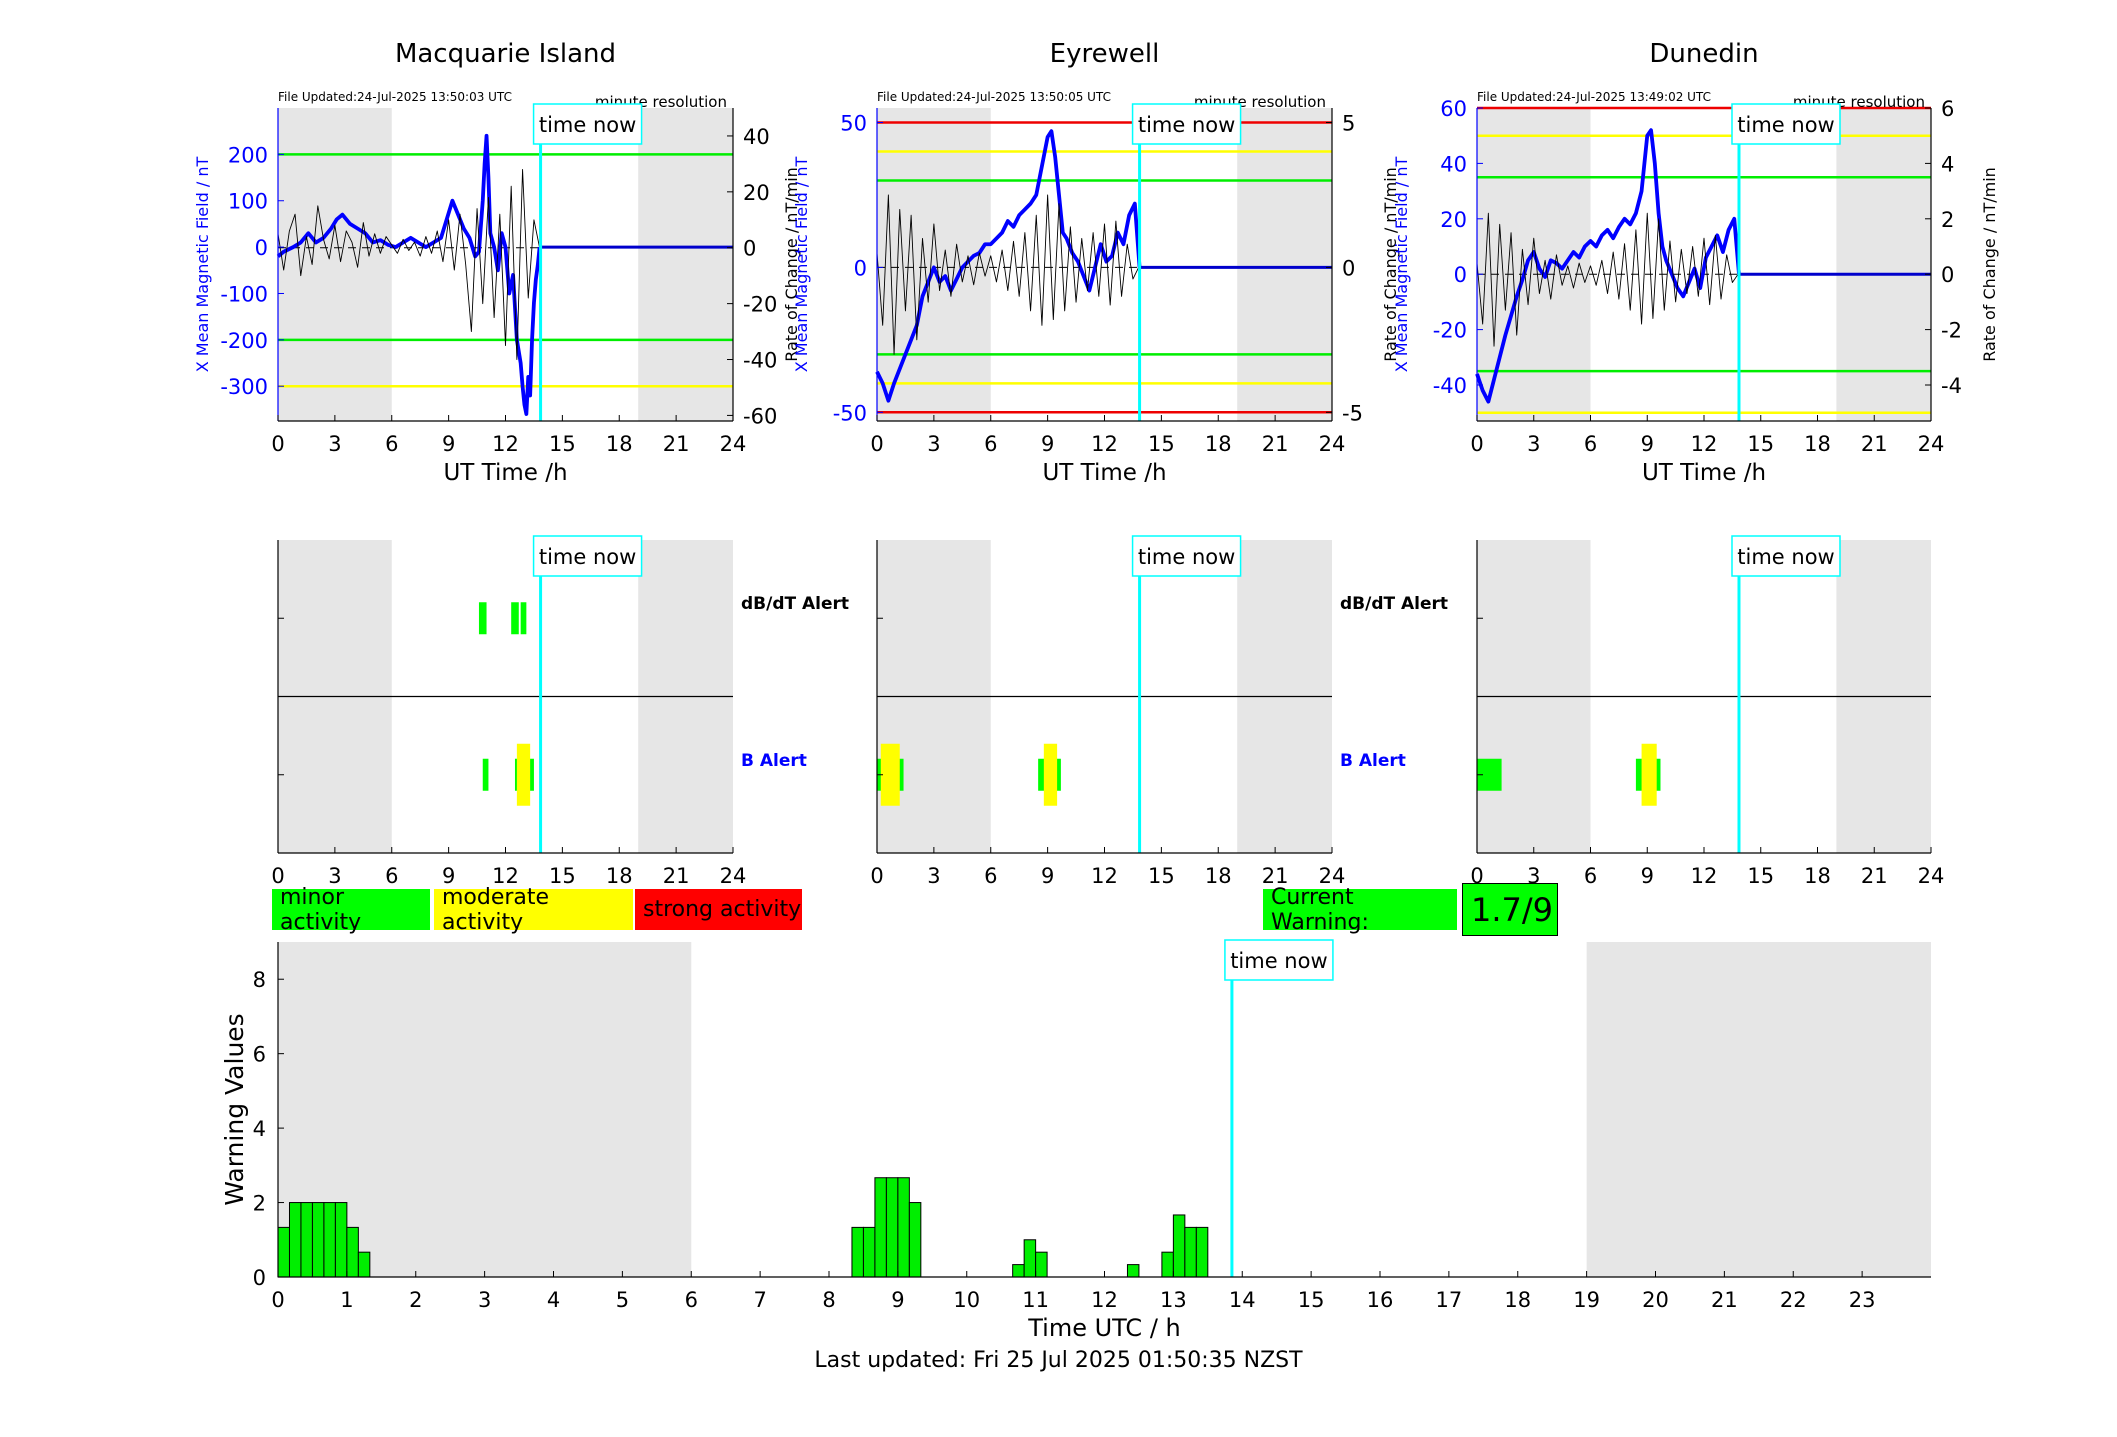 The width and height of the screenshot is (2117, 1437). Describe the element at coordinates (850, 413) in the screenshot. I see `y-tick-label-left: -50` at that location.